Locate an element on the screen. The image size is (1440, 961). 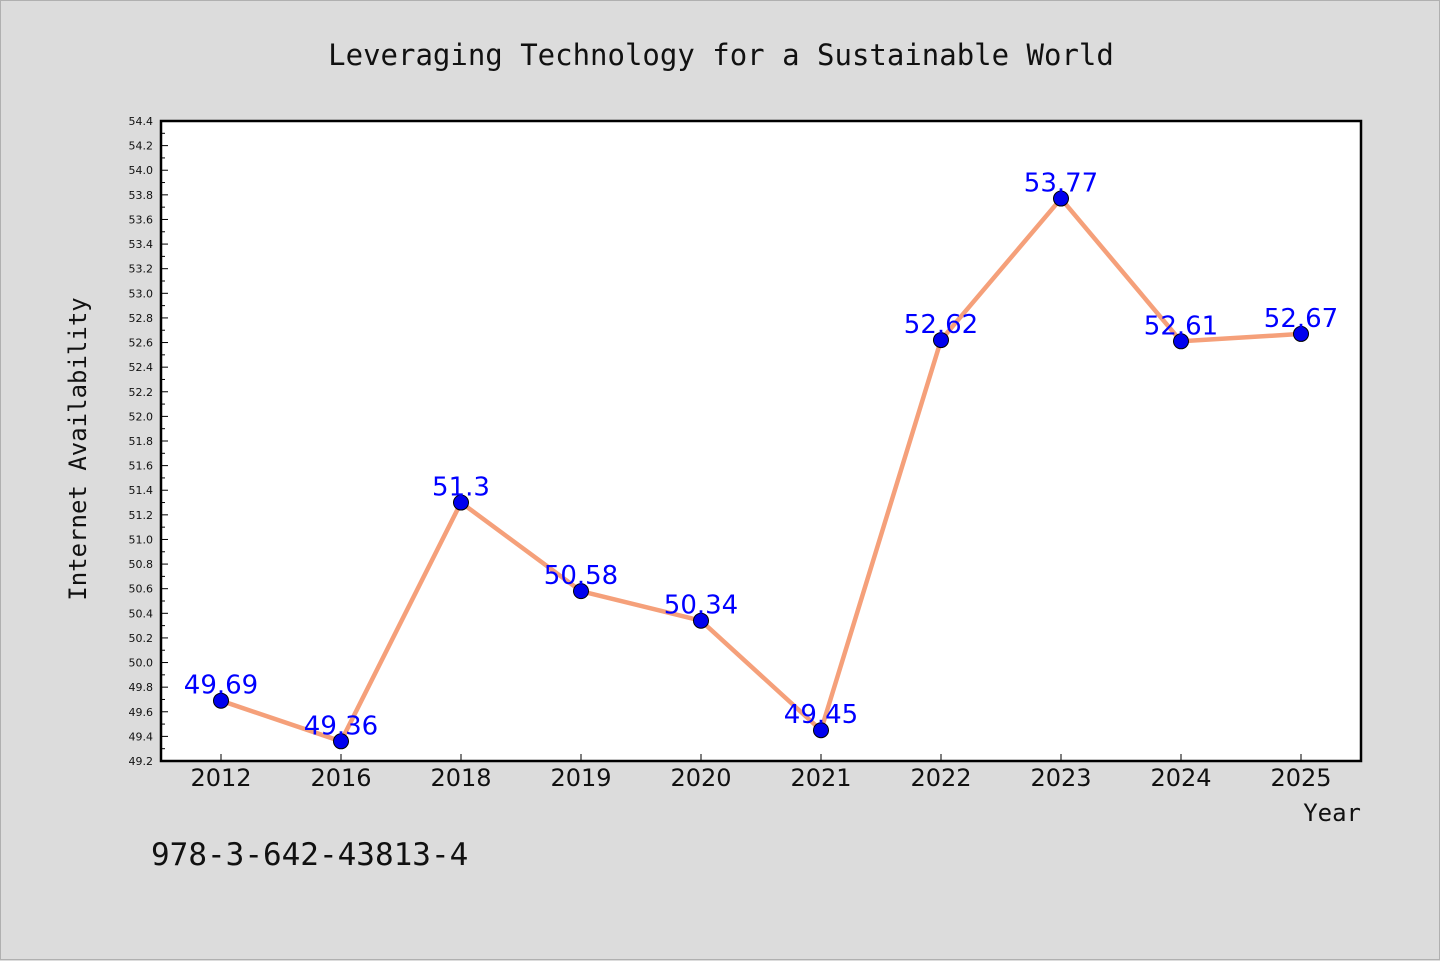
x-tick-label: 2016 is located at coordinates (340, 778).